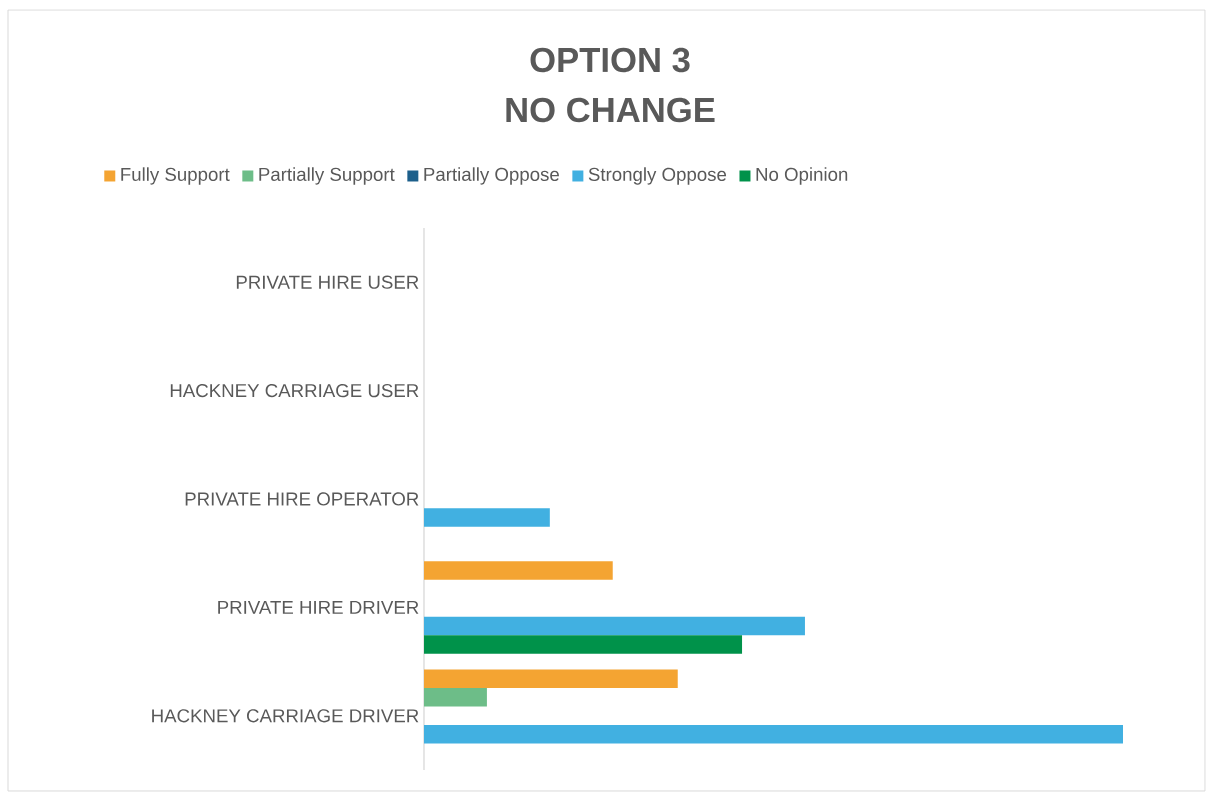 The image size is (1206, 792). Describe the element at coordinates (327, 282) in the screenshot. I see `y-tick-label: PRIVATE HIRE USER` at that location.